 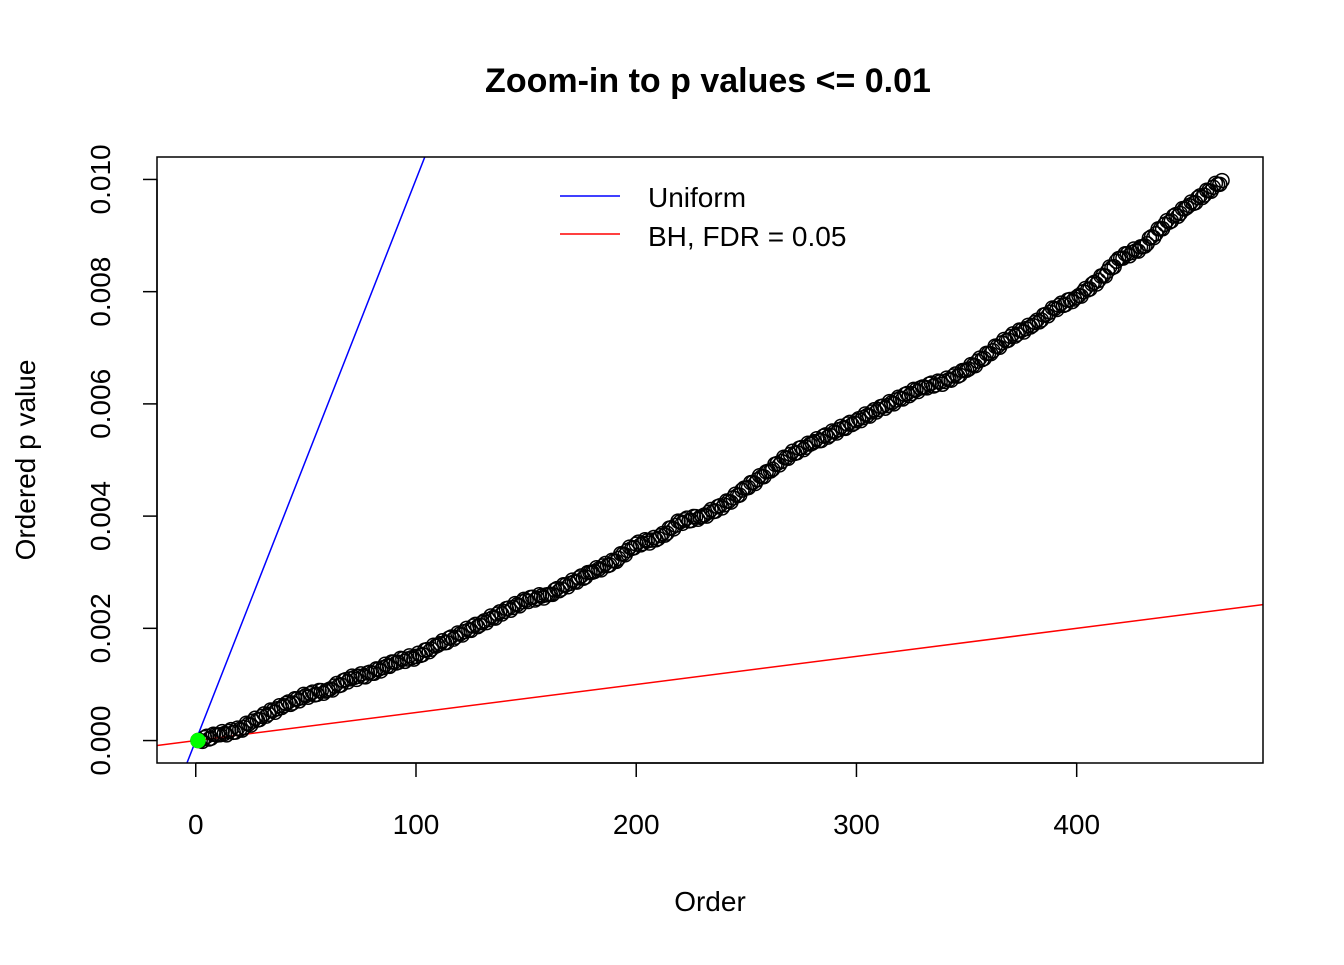 I want to click on x-tick-label: 200, so click(x=636, y=824).